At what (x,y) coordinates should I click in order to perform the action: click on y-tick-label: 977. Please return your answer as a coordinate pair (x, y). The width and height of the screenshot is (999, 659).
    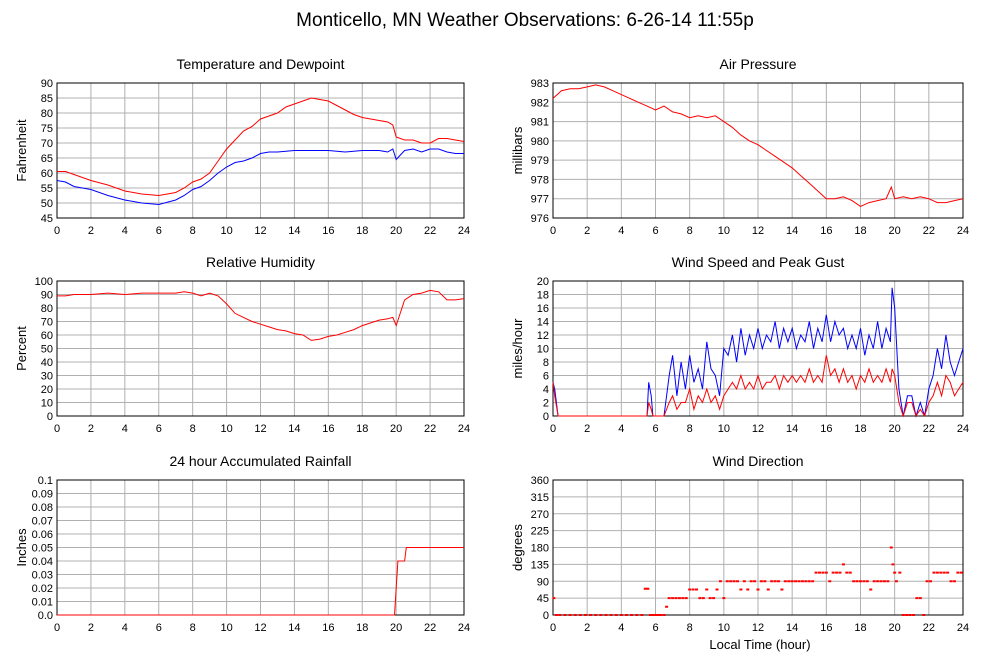
    Looking at the image, I should click on (540, 200).